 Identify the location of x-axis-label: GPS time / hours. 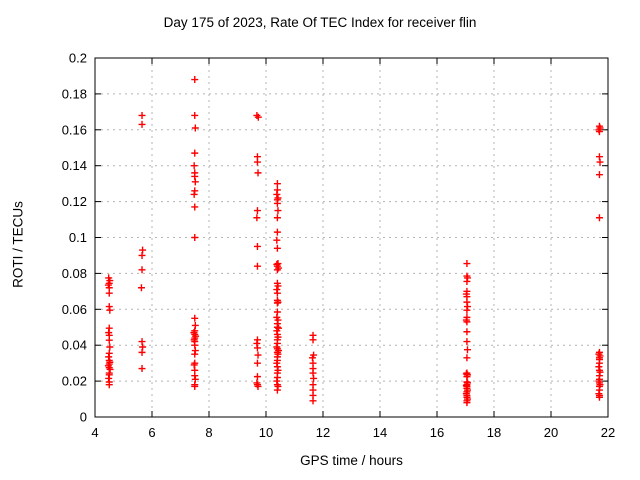
(351, 460).